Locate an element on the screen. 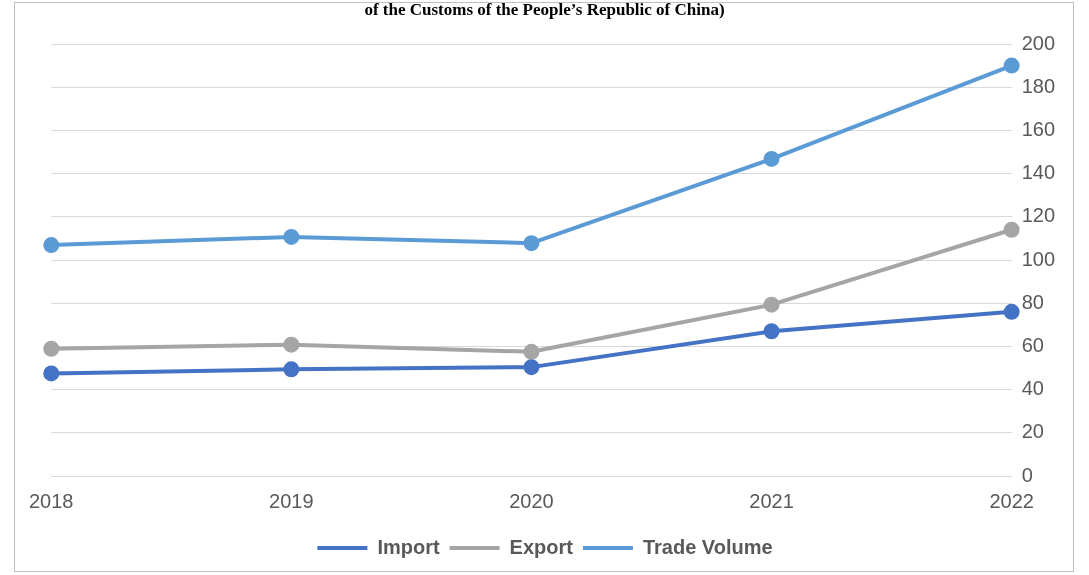 Image resolution: width=1089 pixels, height=575 pixels. y-tick-label: 140 is located at coordinates (1038, 172).